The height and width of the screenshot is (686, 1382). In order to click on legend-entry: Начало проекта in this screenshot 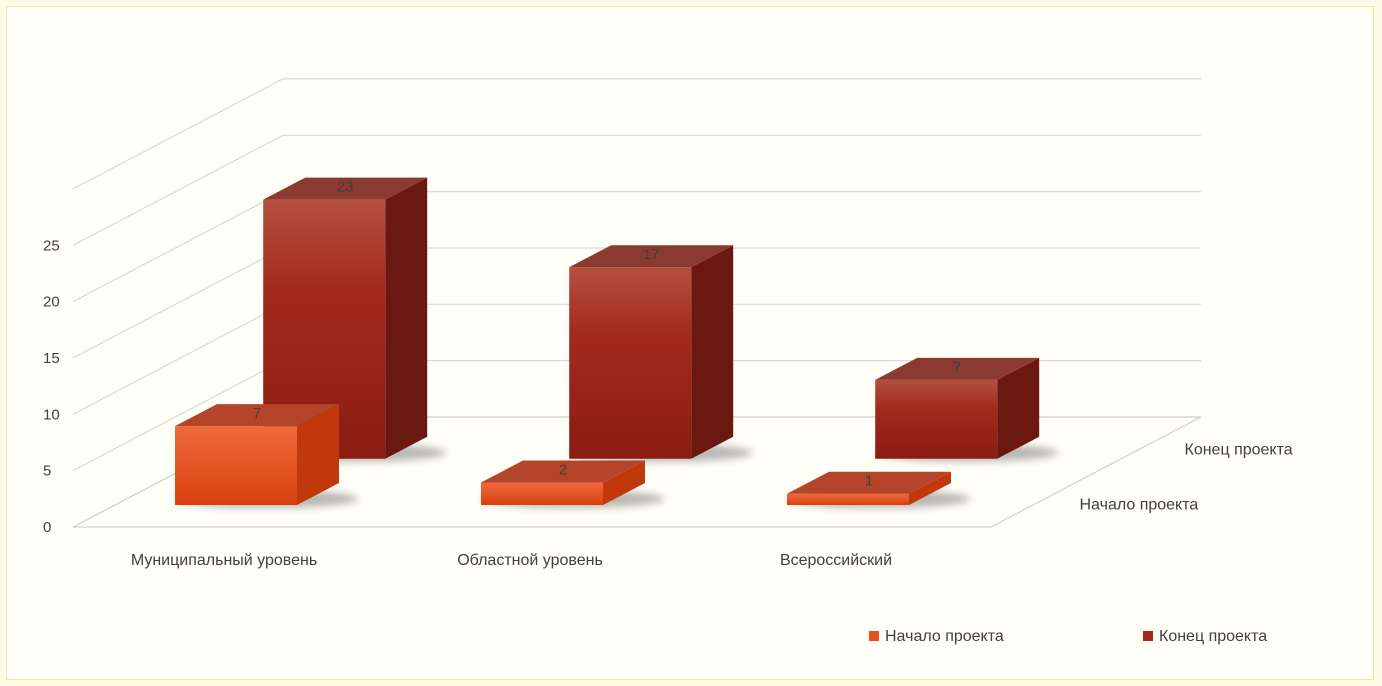, I will do `click(944, 636)`.